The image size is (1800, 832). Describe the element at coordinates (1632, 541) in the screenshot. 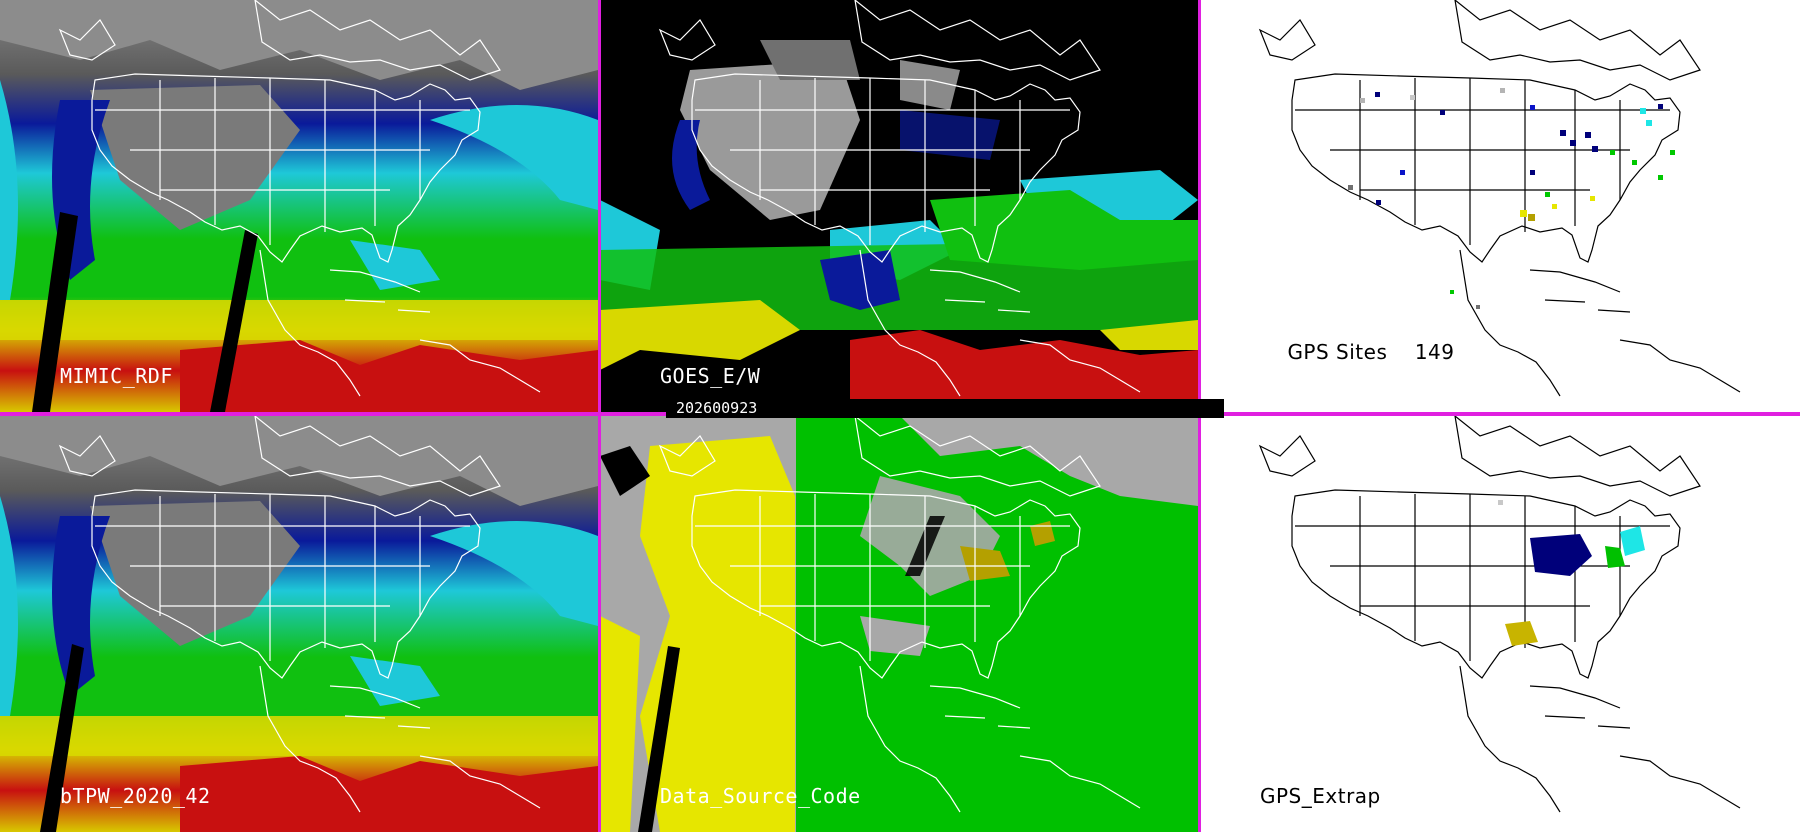

I see `extrap-region-new-england` at that location.